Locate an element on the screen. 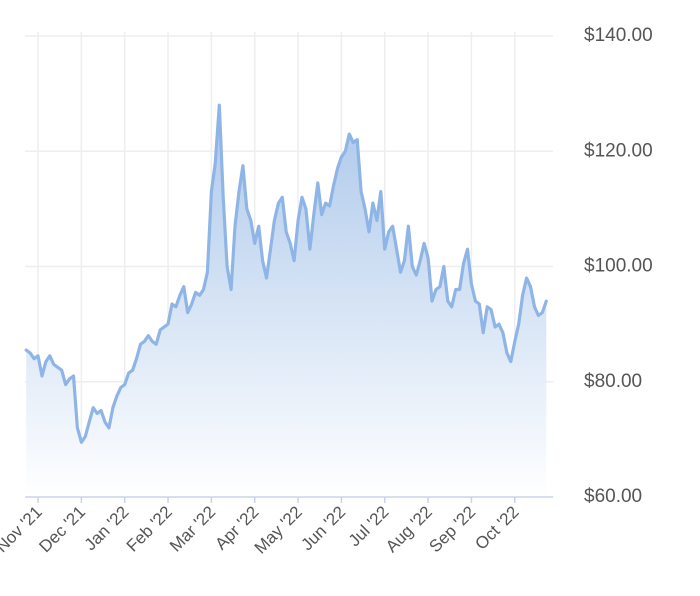  y-tick-label: $60.00 is located at coordinates (613, 496).